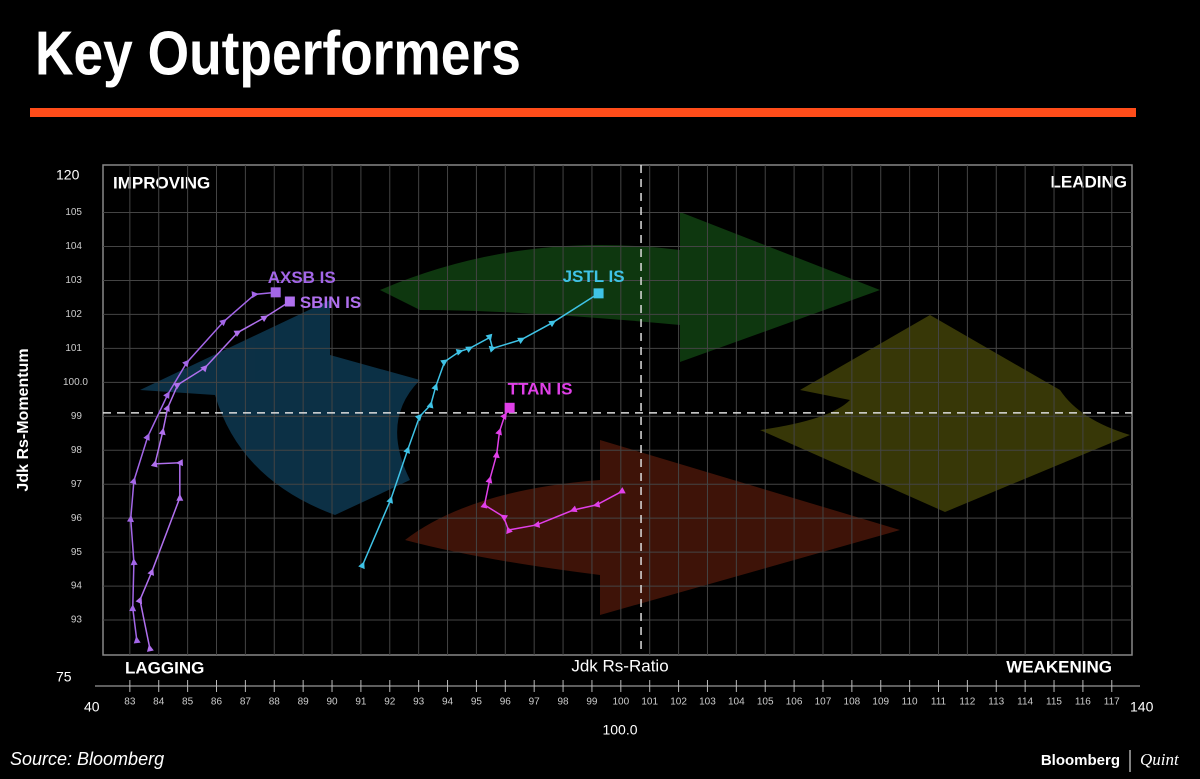  Describe the element at coordinates (594, 276) in the screenshot. I see `series-label: JSTL IS` at that location.